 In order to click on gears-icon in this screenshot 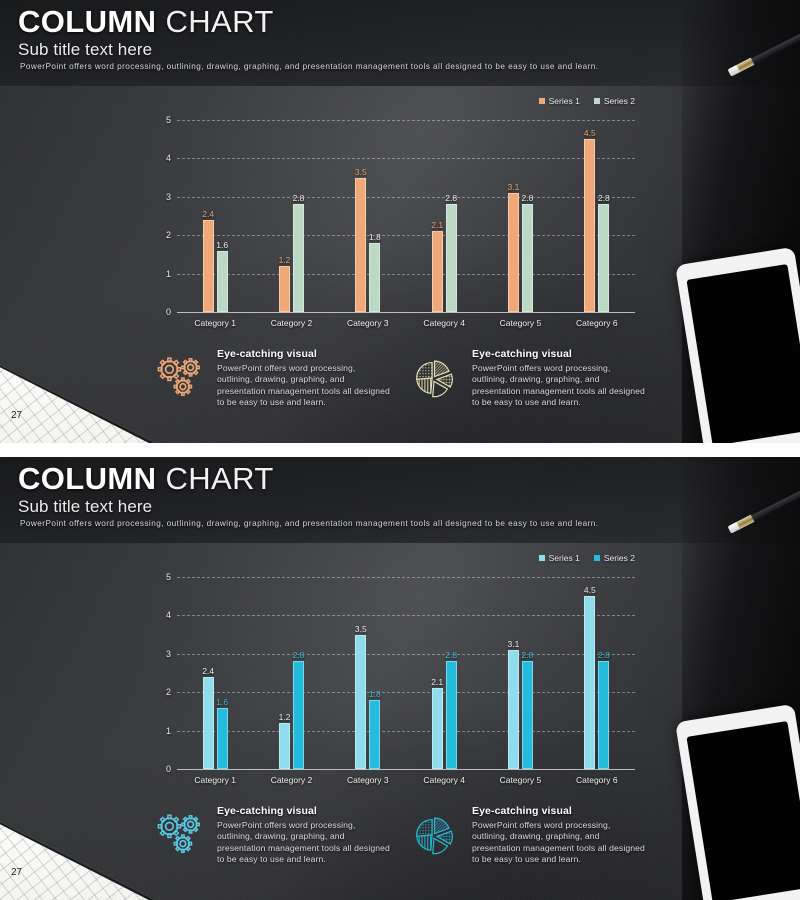, I will do `click(181, 835)`.